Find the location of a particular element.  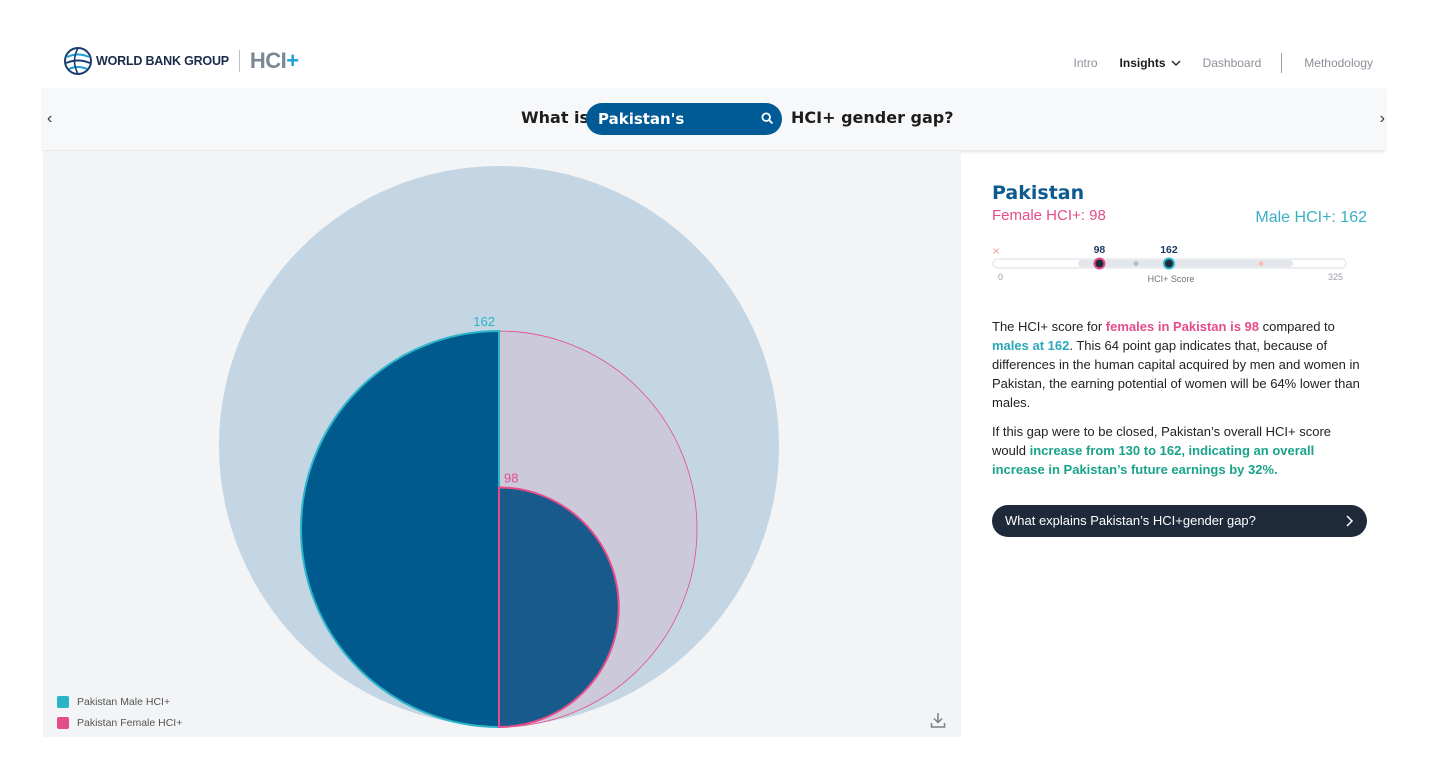

p1-text-2: compared to is located at coordinates (1297, 326).